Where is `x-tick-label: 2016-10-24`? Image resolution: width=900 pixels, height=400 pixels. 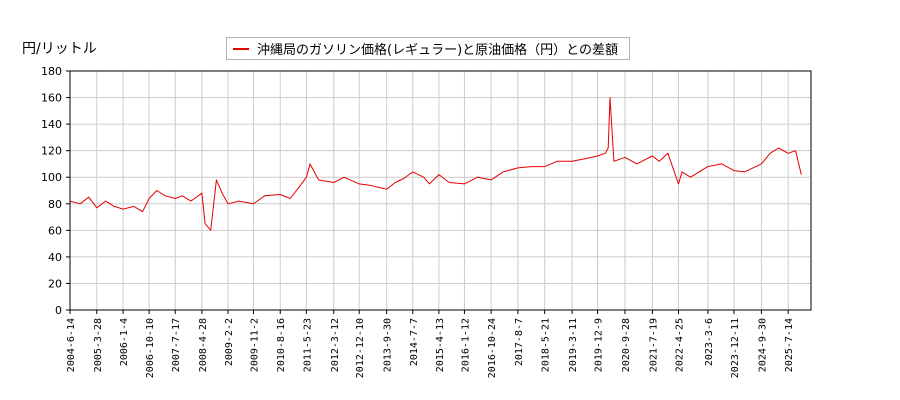
x-tick-label: 2016-10-24 is located at coordinates (492, 348).